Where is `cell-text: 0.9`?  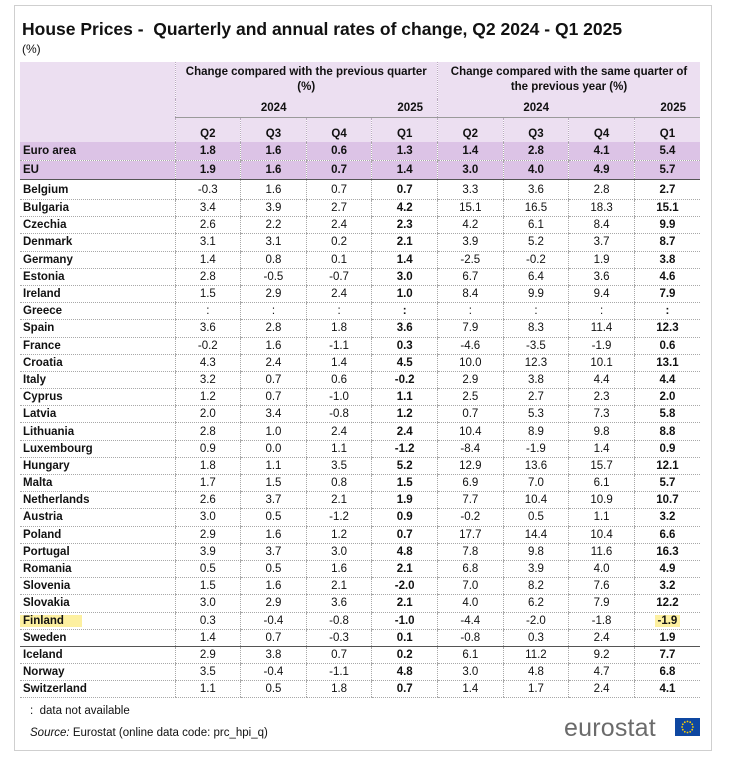
cell-text: 0.9 is located at coordinates (207, 448).